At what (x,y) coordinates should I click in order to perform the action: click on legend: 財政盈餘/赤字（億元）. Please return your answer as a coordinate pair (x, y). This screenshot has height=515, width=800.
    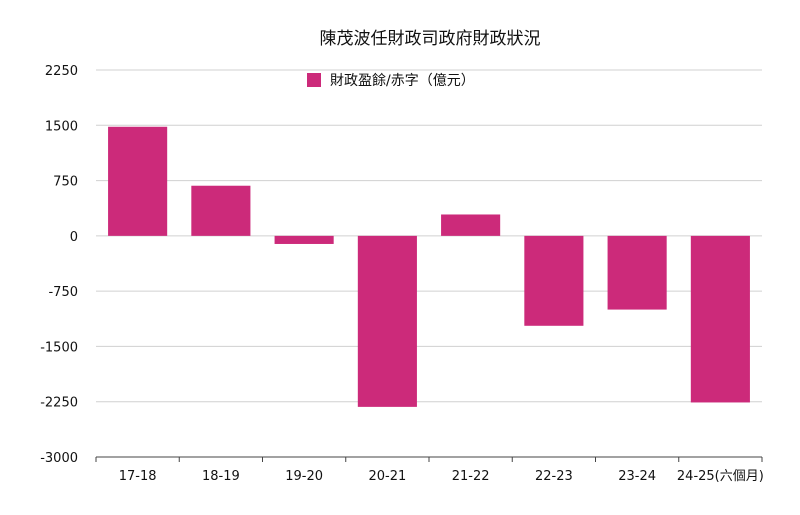
    Looking at the image, I should click on (391, 80).